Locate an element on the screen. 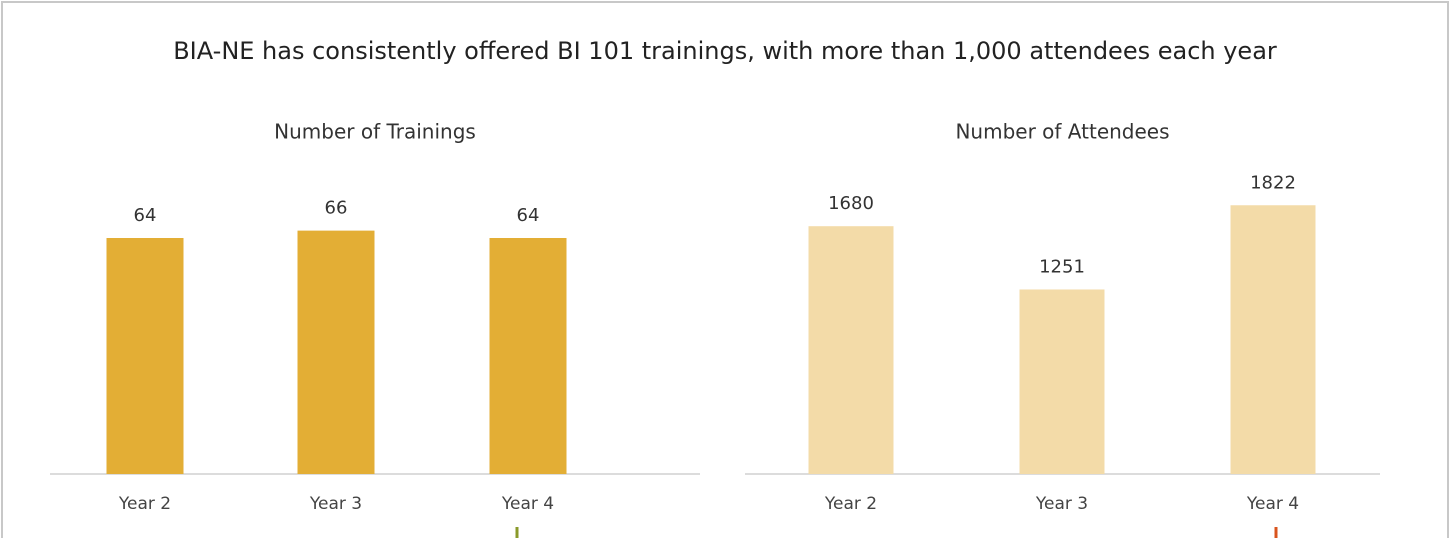 The width and height of the screenshot is (1451, 542). data-label: 1251 is located at coordinates (1062, 266).